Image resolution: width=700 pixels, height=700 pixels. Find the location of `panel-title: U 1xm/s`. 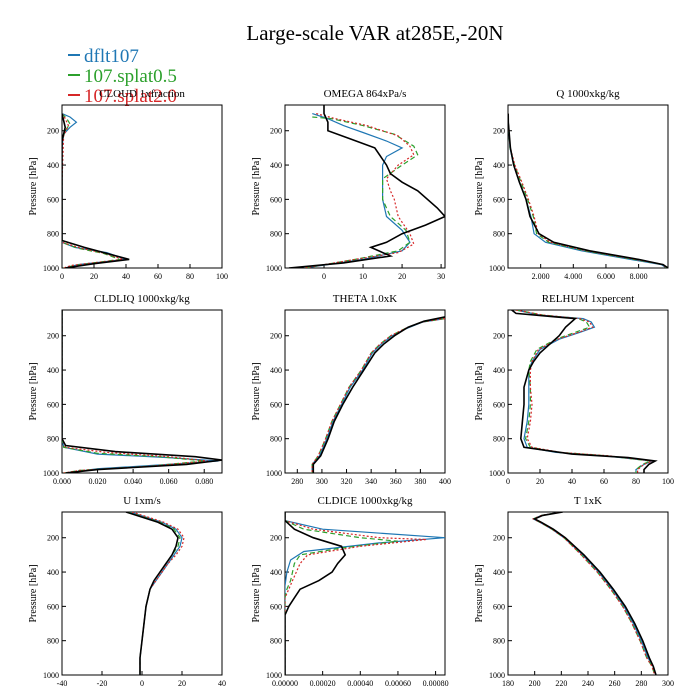

panel-title: U 1xm/s is located at coordinates (142, 501).